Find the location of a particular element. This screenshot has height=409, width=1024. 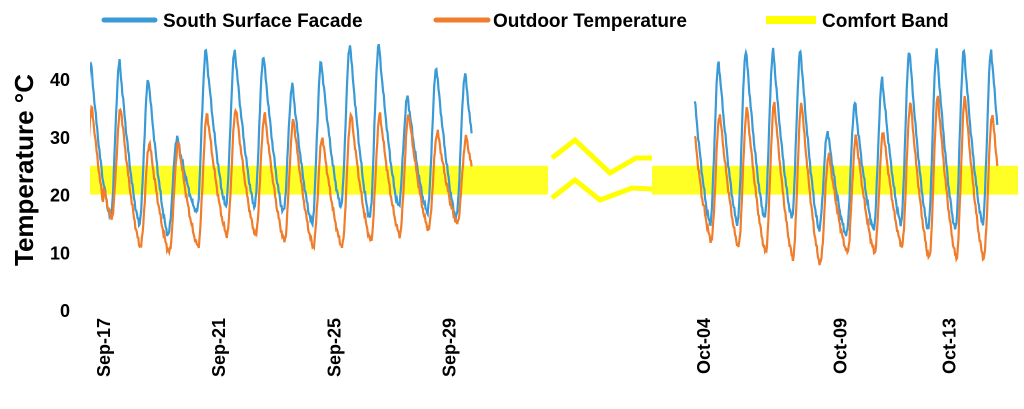

axis-break-marker is located at coordinates (601, 169).